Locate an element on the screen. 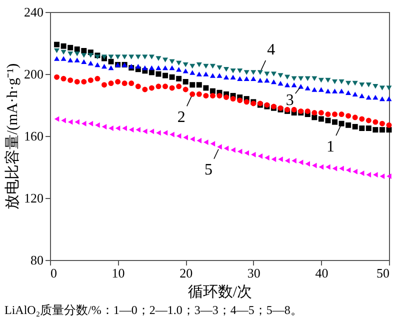  x-axis-title: 循环数/次 is located at coordinates (220, 292).